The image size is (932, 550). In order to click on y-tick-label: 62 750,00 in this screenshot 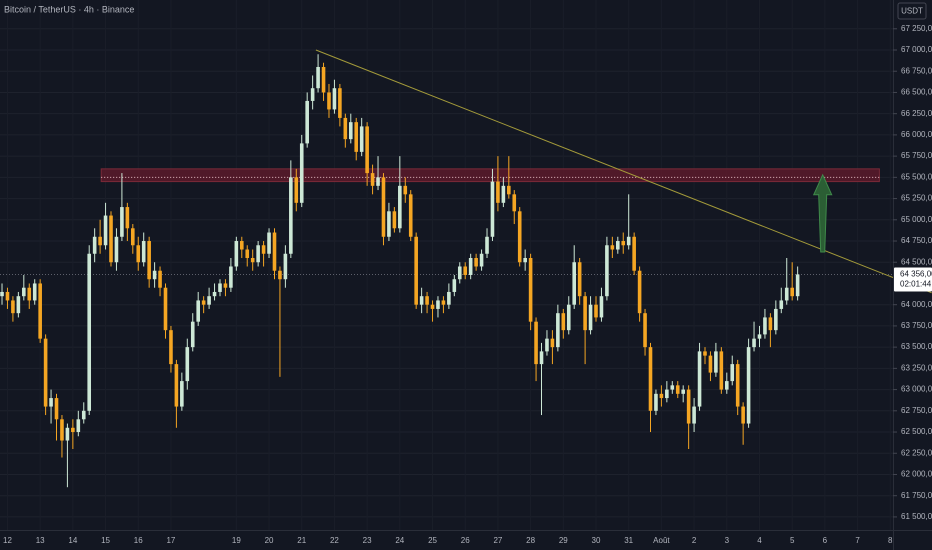, I will do `click(916, 410)`.